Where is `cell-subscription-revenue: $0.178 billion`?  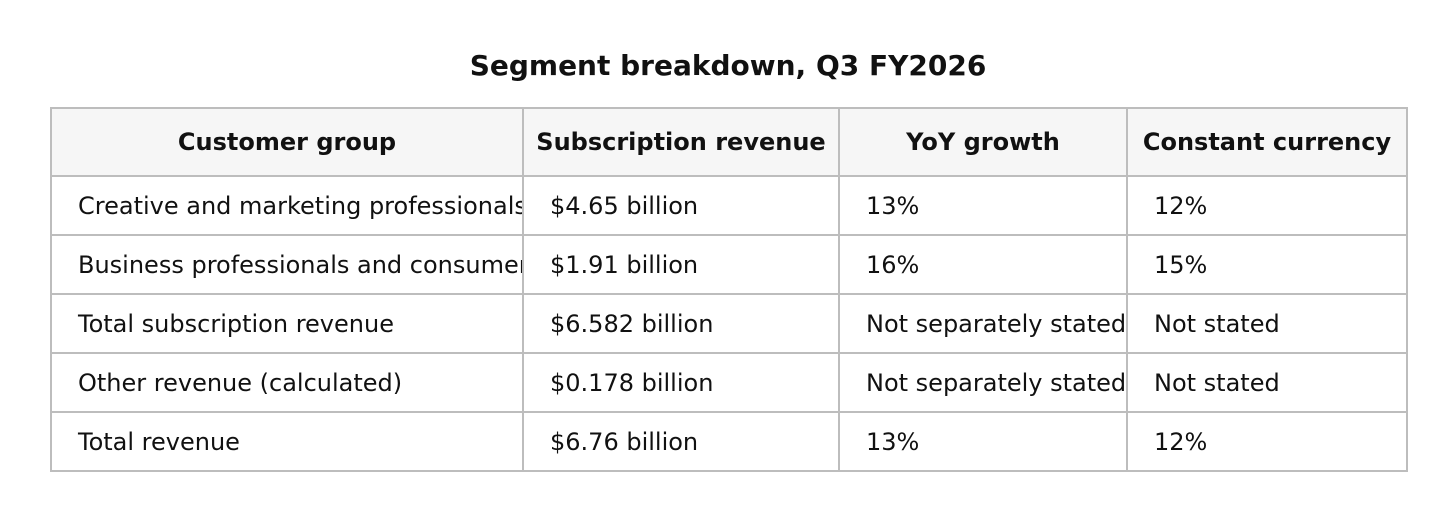 cell-subscription-revenue: $0.178 billion is located at coordinates (681, 382).